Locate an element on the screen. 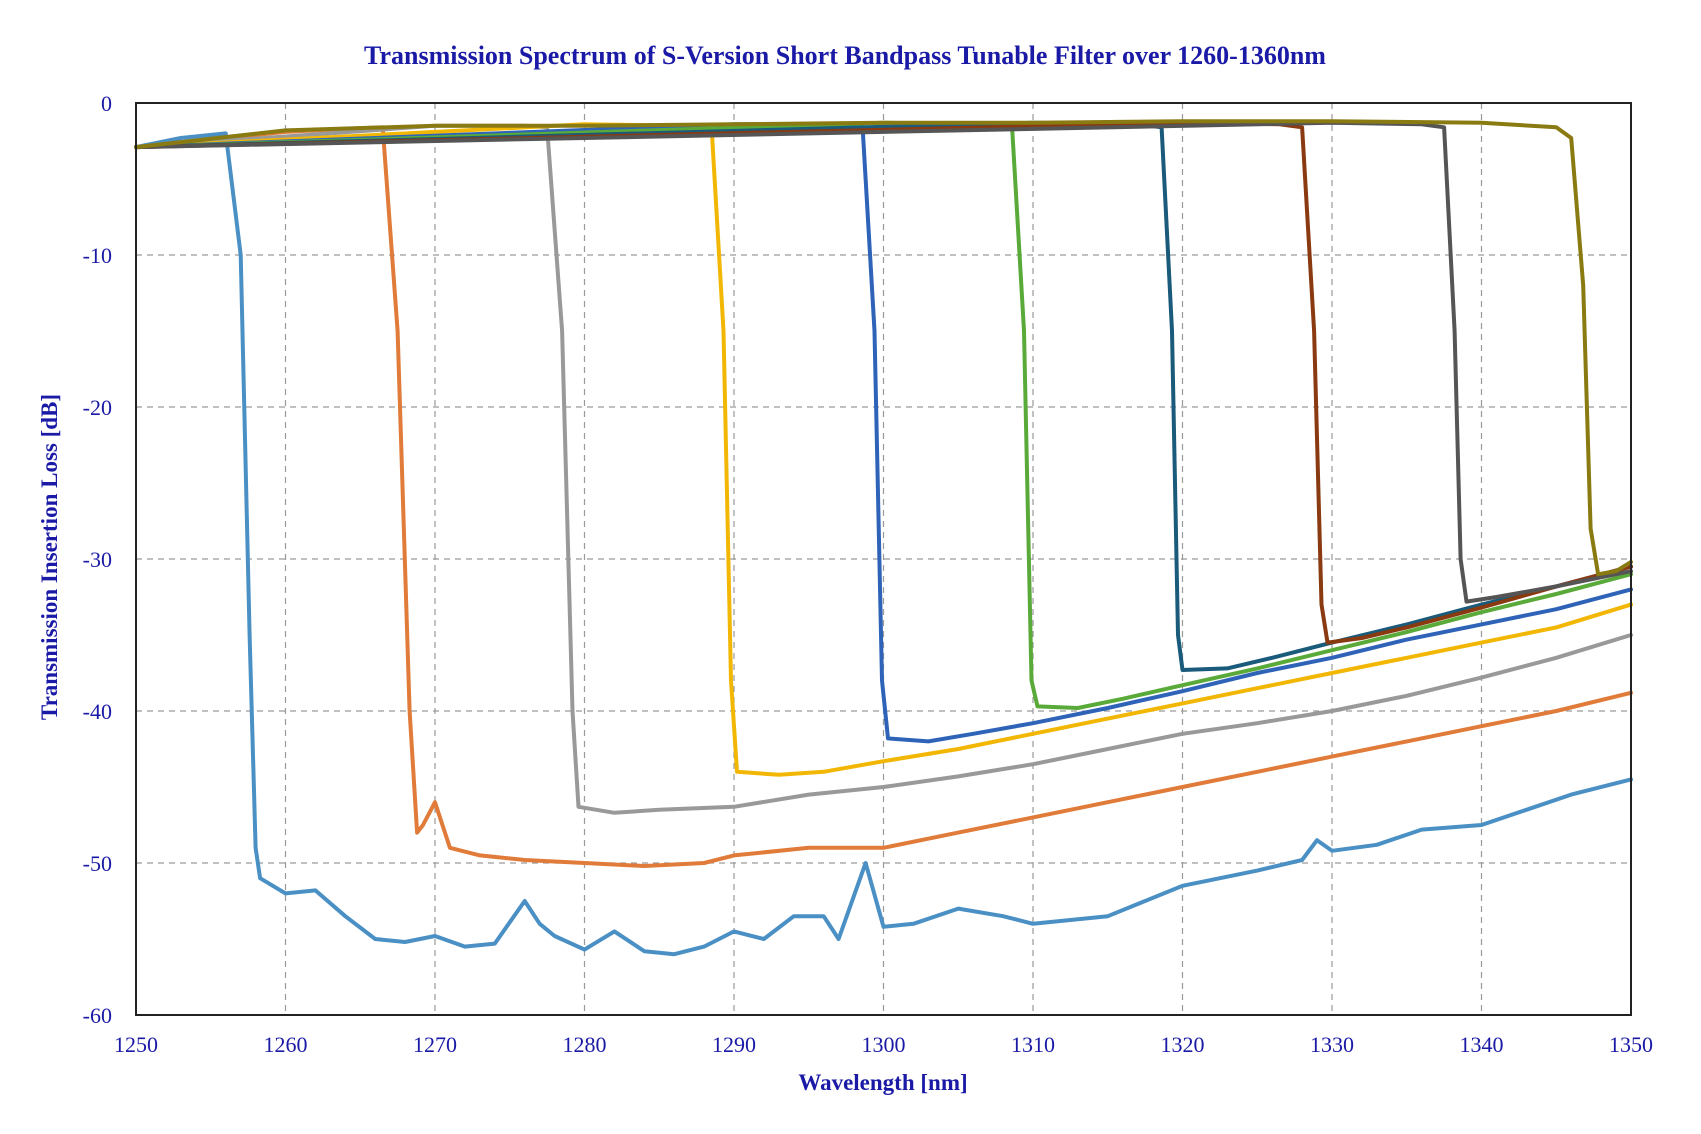 The image size is (1701, 1134). x-tick-label-1260: 1260 is located at coordinates (286, 1044).